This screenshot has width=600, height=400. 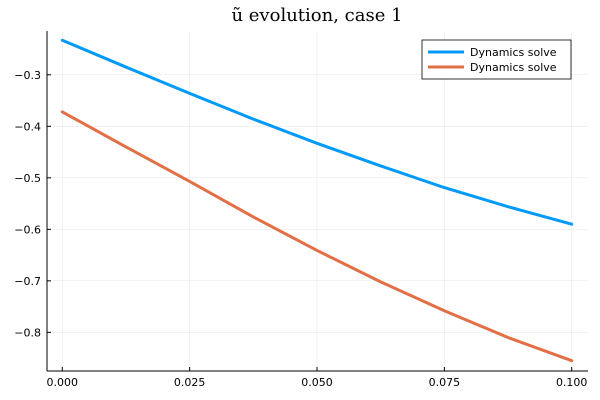 What do you see at coordinates (32, 204) in the screenshot?
I see `y-axis: −0.3 −0.4 −0.5 −0.6 −0.7 −0.8` at bounding box center [32, 204].